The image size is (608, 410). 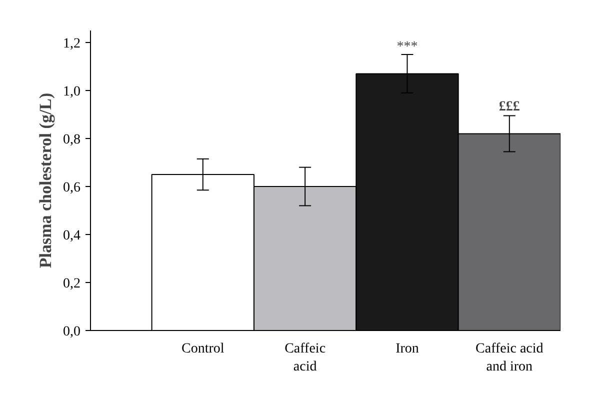 I want to click on x-tick-label: Iron, so click(x=407, y=349).